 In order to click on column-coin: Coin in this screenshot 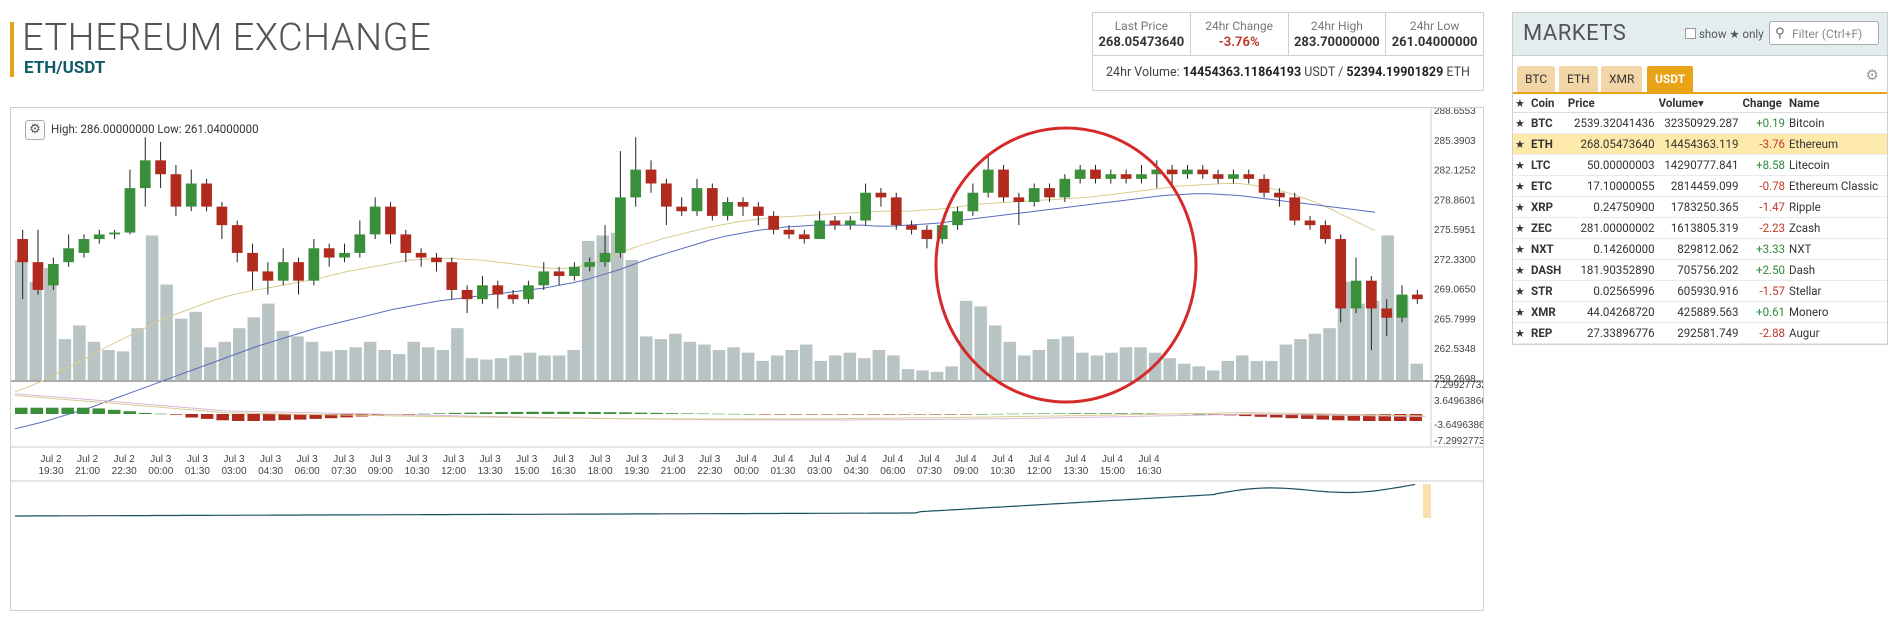, I will do `click(1547, 103)`.